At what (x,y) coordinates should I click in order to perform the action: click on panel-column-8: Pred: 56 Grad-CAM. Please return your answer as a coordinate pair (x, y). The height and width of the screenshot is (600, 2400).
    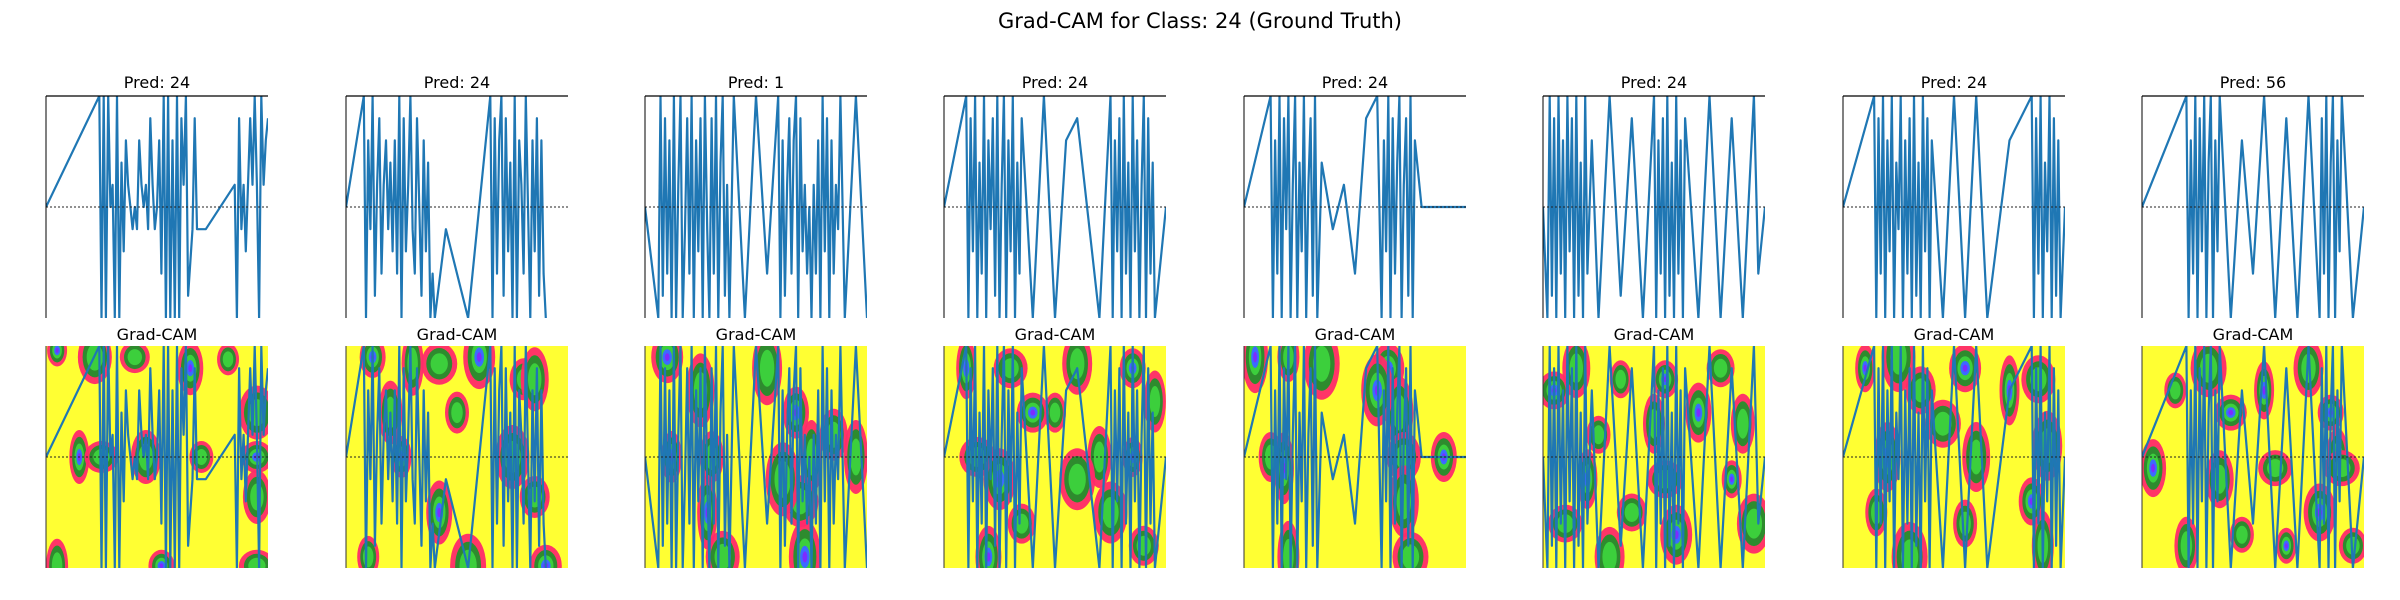
    Looking at the image, I should click on (2252, 320).